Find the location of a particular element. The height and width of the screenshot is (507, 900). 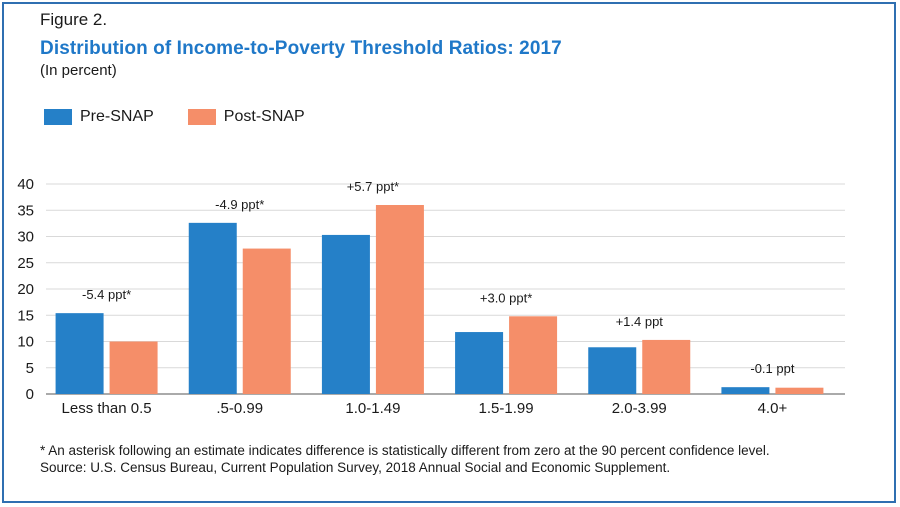

y-tick-label: 35 is located at coordinates (25, 210).